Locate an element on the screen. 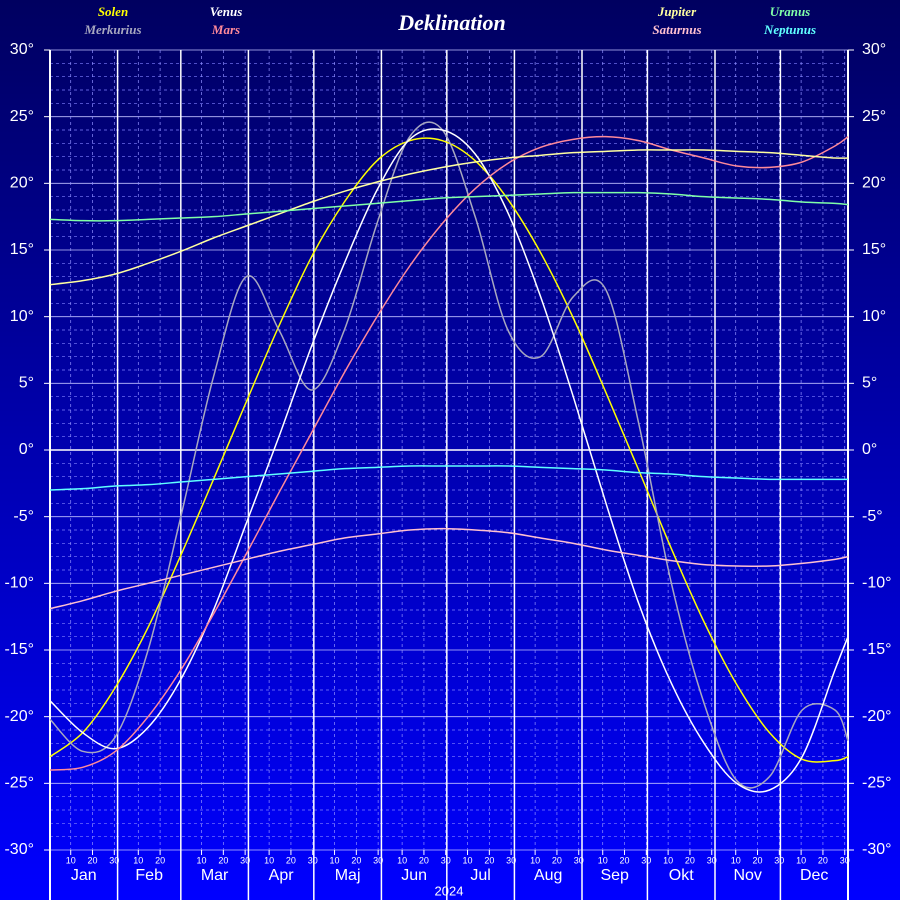 This screenshot has width=900, height=900. month-label: Mar is located at coordinates (215, 875).